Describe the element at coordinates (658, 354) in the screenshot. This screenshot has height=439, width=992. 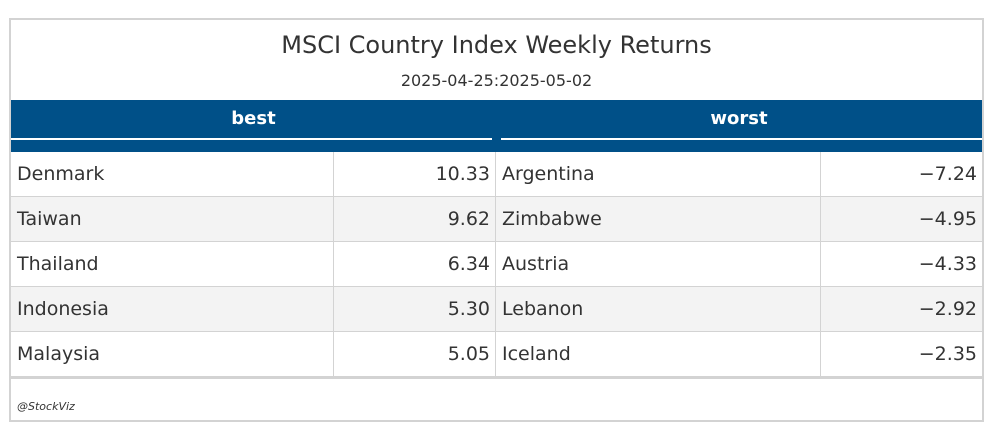
I see `worst-country-cell: Iceland` at that location.